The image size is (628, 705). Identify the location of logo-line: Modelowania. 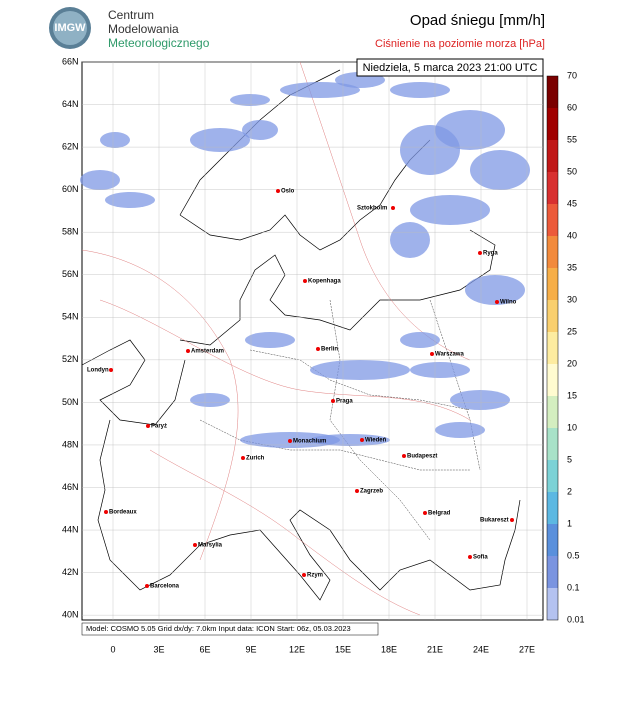
(143, 29).